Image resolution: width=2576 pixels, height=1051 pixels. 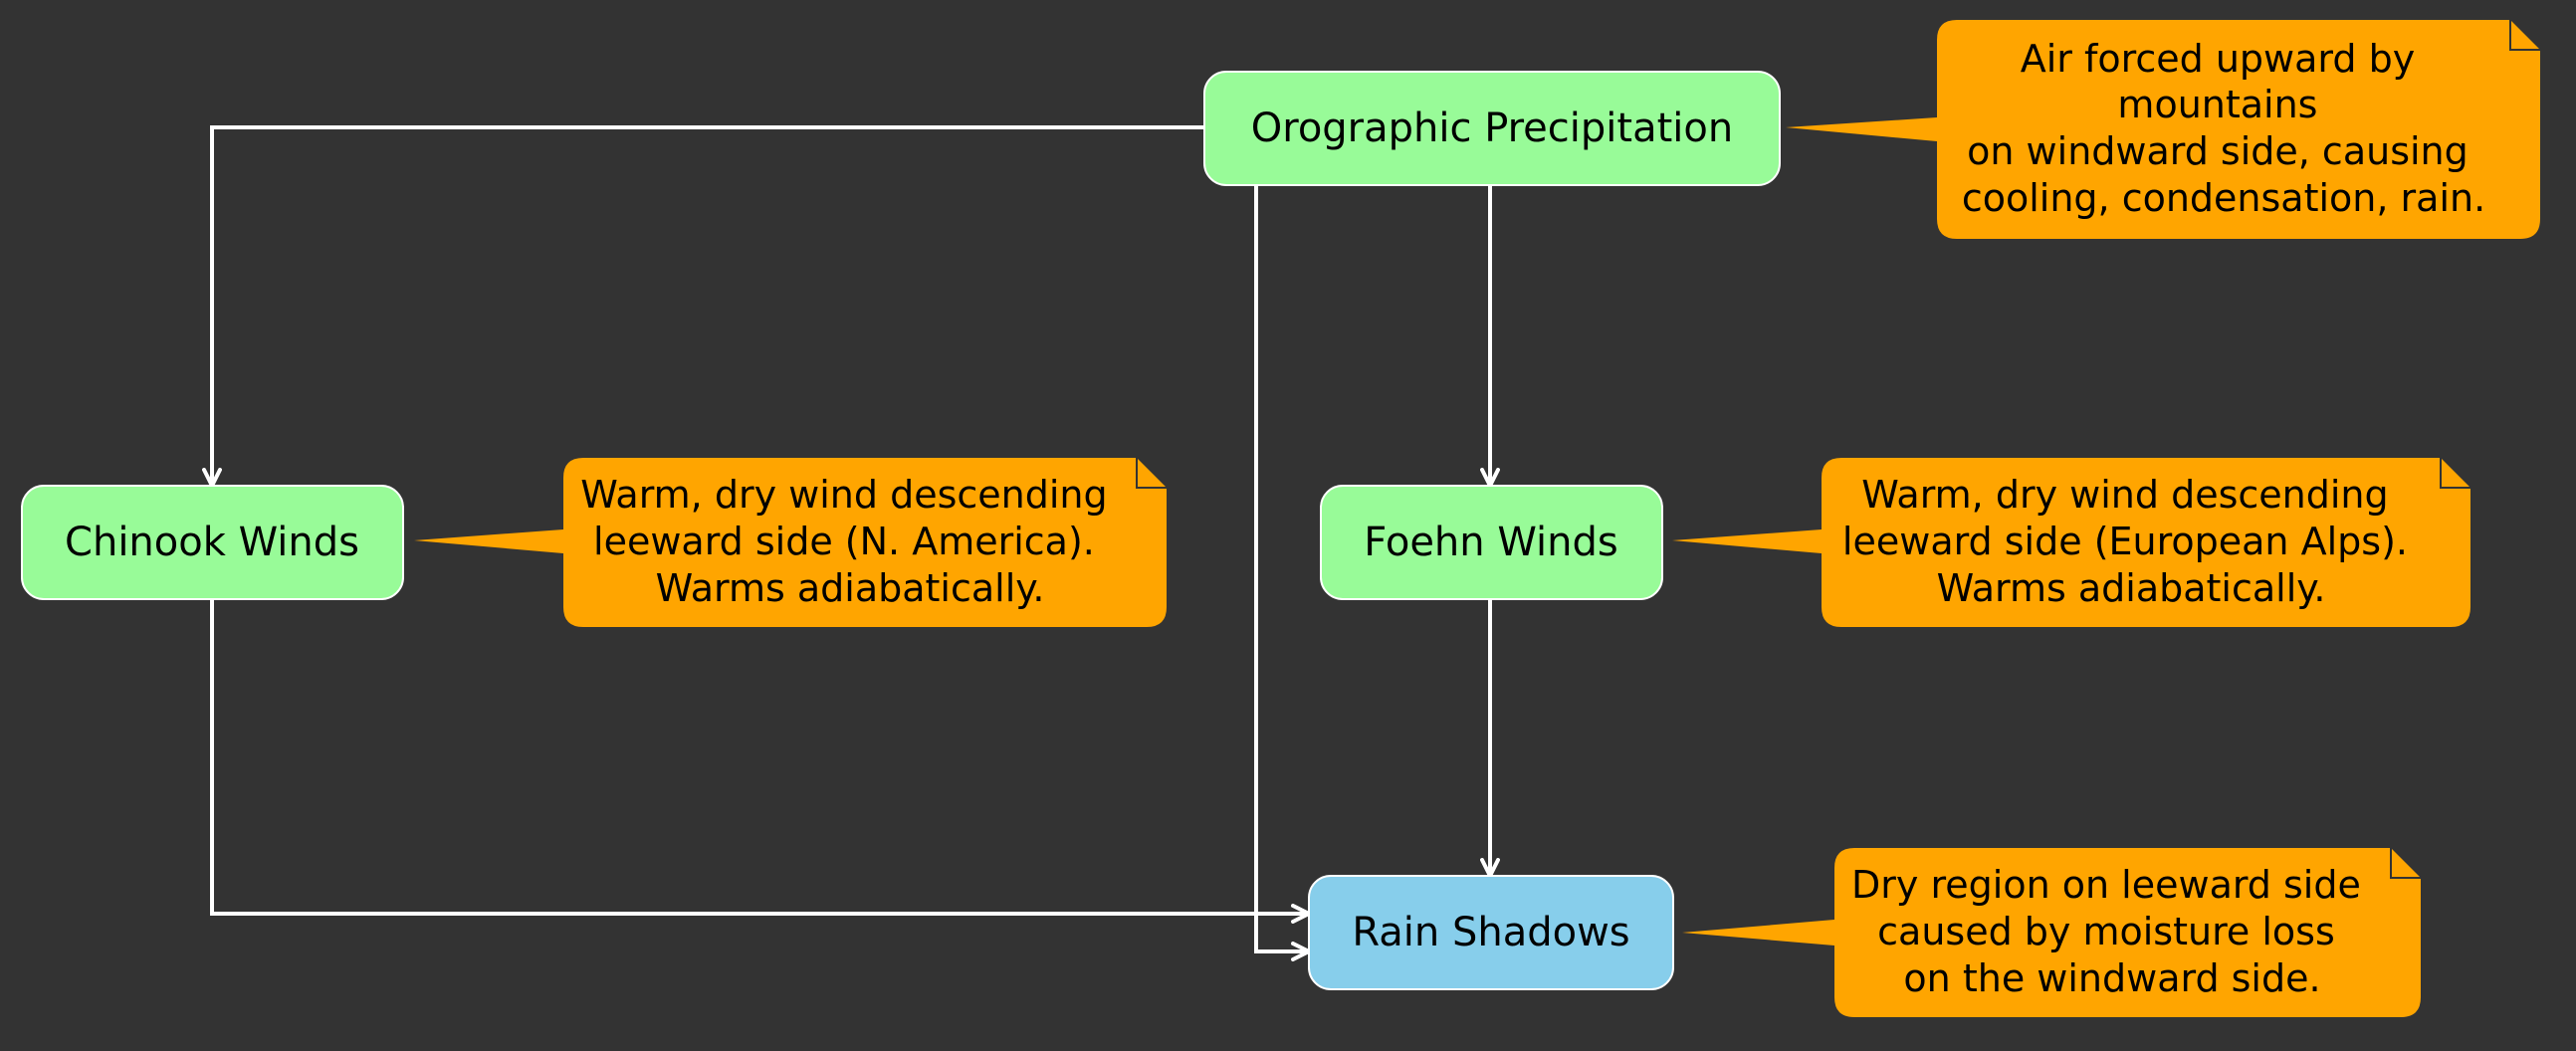 I want to click on node-orographic-precipitation: Orographic Precipitation, so click(x=1492, y=128).